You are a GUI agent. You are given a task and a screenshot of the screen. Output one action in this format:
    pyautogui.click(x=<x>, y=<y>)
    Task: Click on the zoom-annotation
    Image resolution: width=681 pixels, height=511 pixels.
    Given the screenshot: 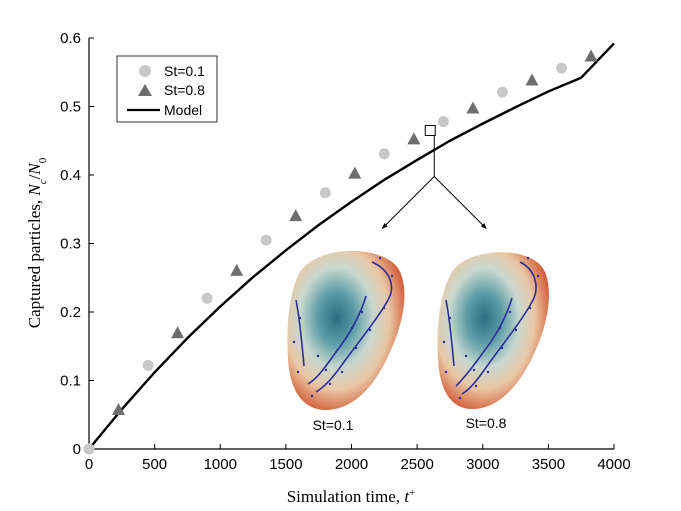 What is the action you would take?
    pyautogui.click(x=434, y=176)
    